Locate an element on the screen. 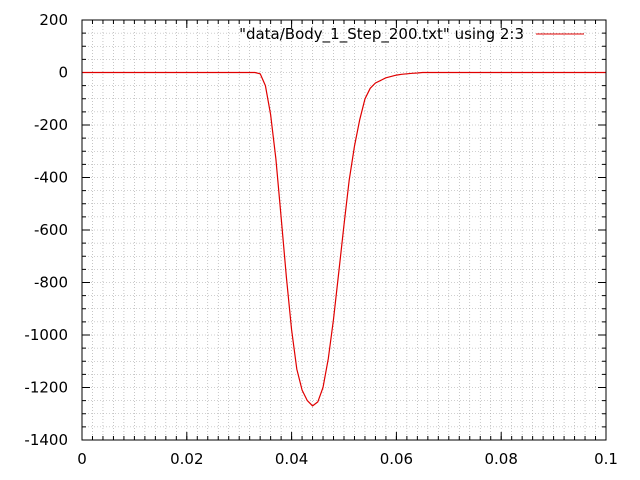 The width and height of the screenshot is (640, 480). x-tick-label: 0 is located at coordinates (82, 459).